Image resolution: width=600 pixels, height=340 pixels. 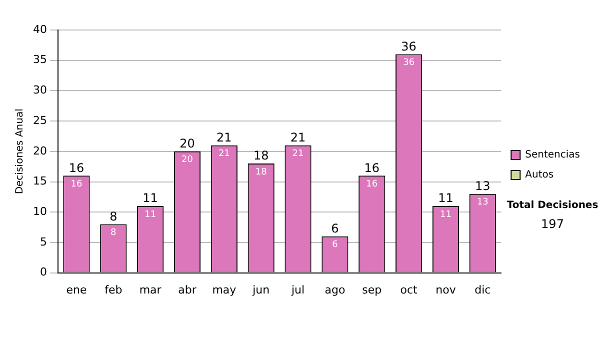 I want to click on data-label: 8, so click(x=113, y=233).